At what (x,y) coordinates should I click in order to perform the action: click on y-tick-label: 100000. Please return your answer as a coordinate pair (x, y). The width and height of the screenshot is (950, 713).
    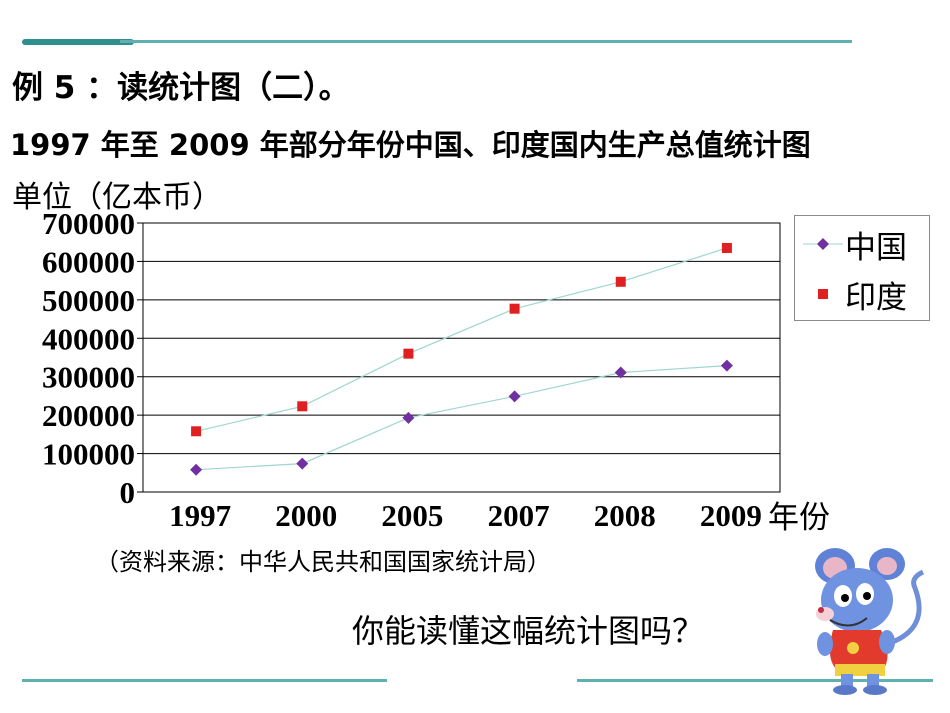
    Looking at the image, I should click on (88, 454).